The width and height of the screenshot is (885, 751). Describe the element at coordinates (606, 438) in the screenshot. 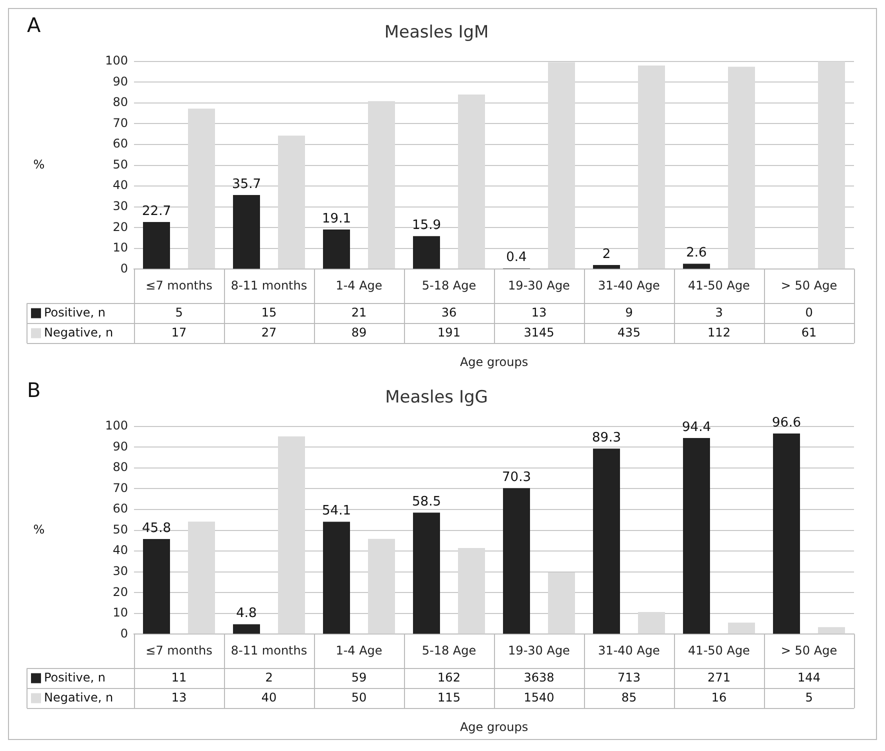

I see `data-label: 89.3` at that location.